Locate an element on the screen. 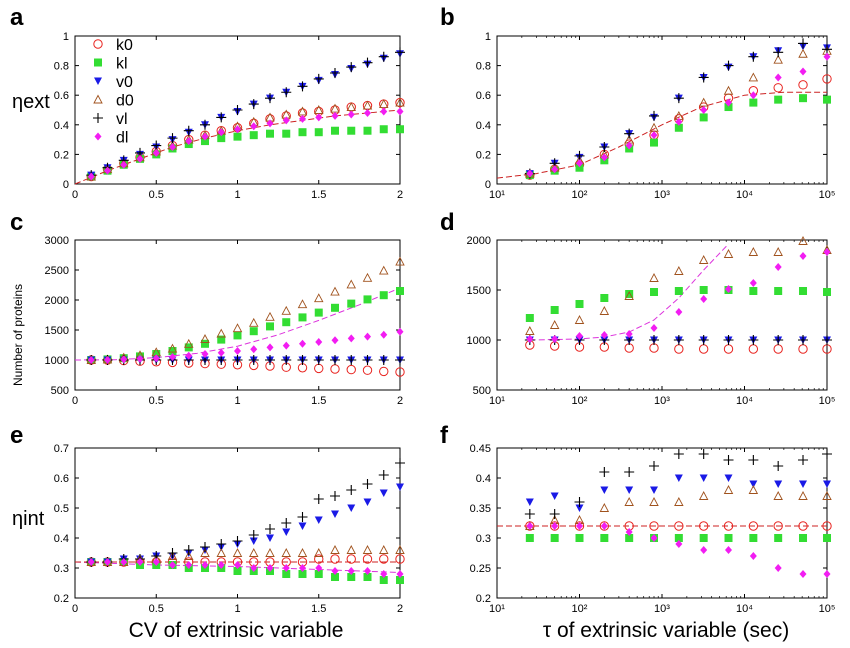 The image size is (850, 648). y-tick-label: 500 is located at coordinates (60, 391).